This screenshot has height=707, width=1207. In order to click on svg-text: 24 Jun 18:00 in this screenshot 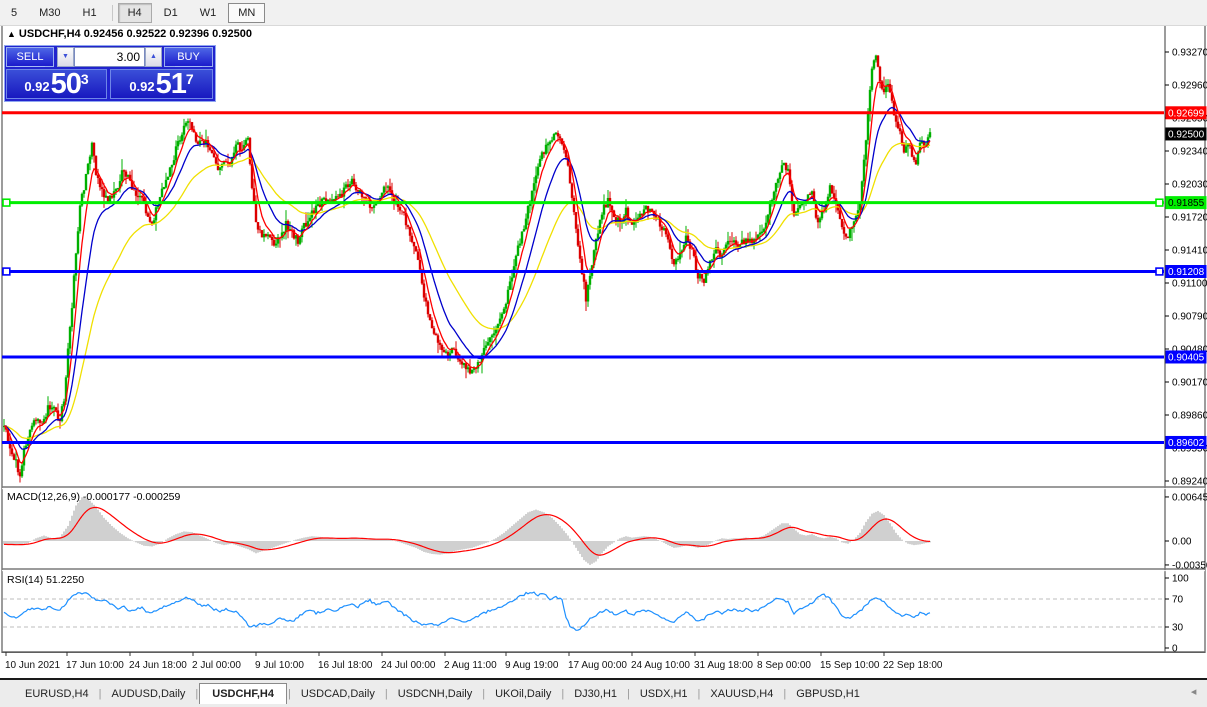, I will do `click(158, 665)`.